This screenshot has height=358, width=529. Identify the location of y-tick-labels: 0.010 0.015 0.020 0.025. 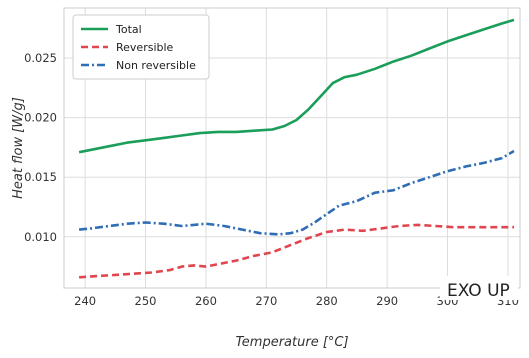
(40, 147).